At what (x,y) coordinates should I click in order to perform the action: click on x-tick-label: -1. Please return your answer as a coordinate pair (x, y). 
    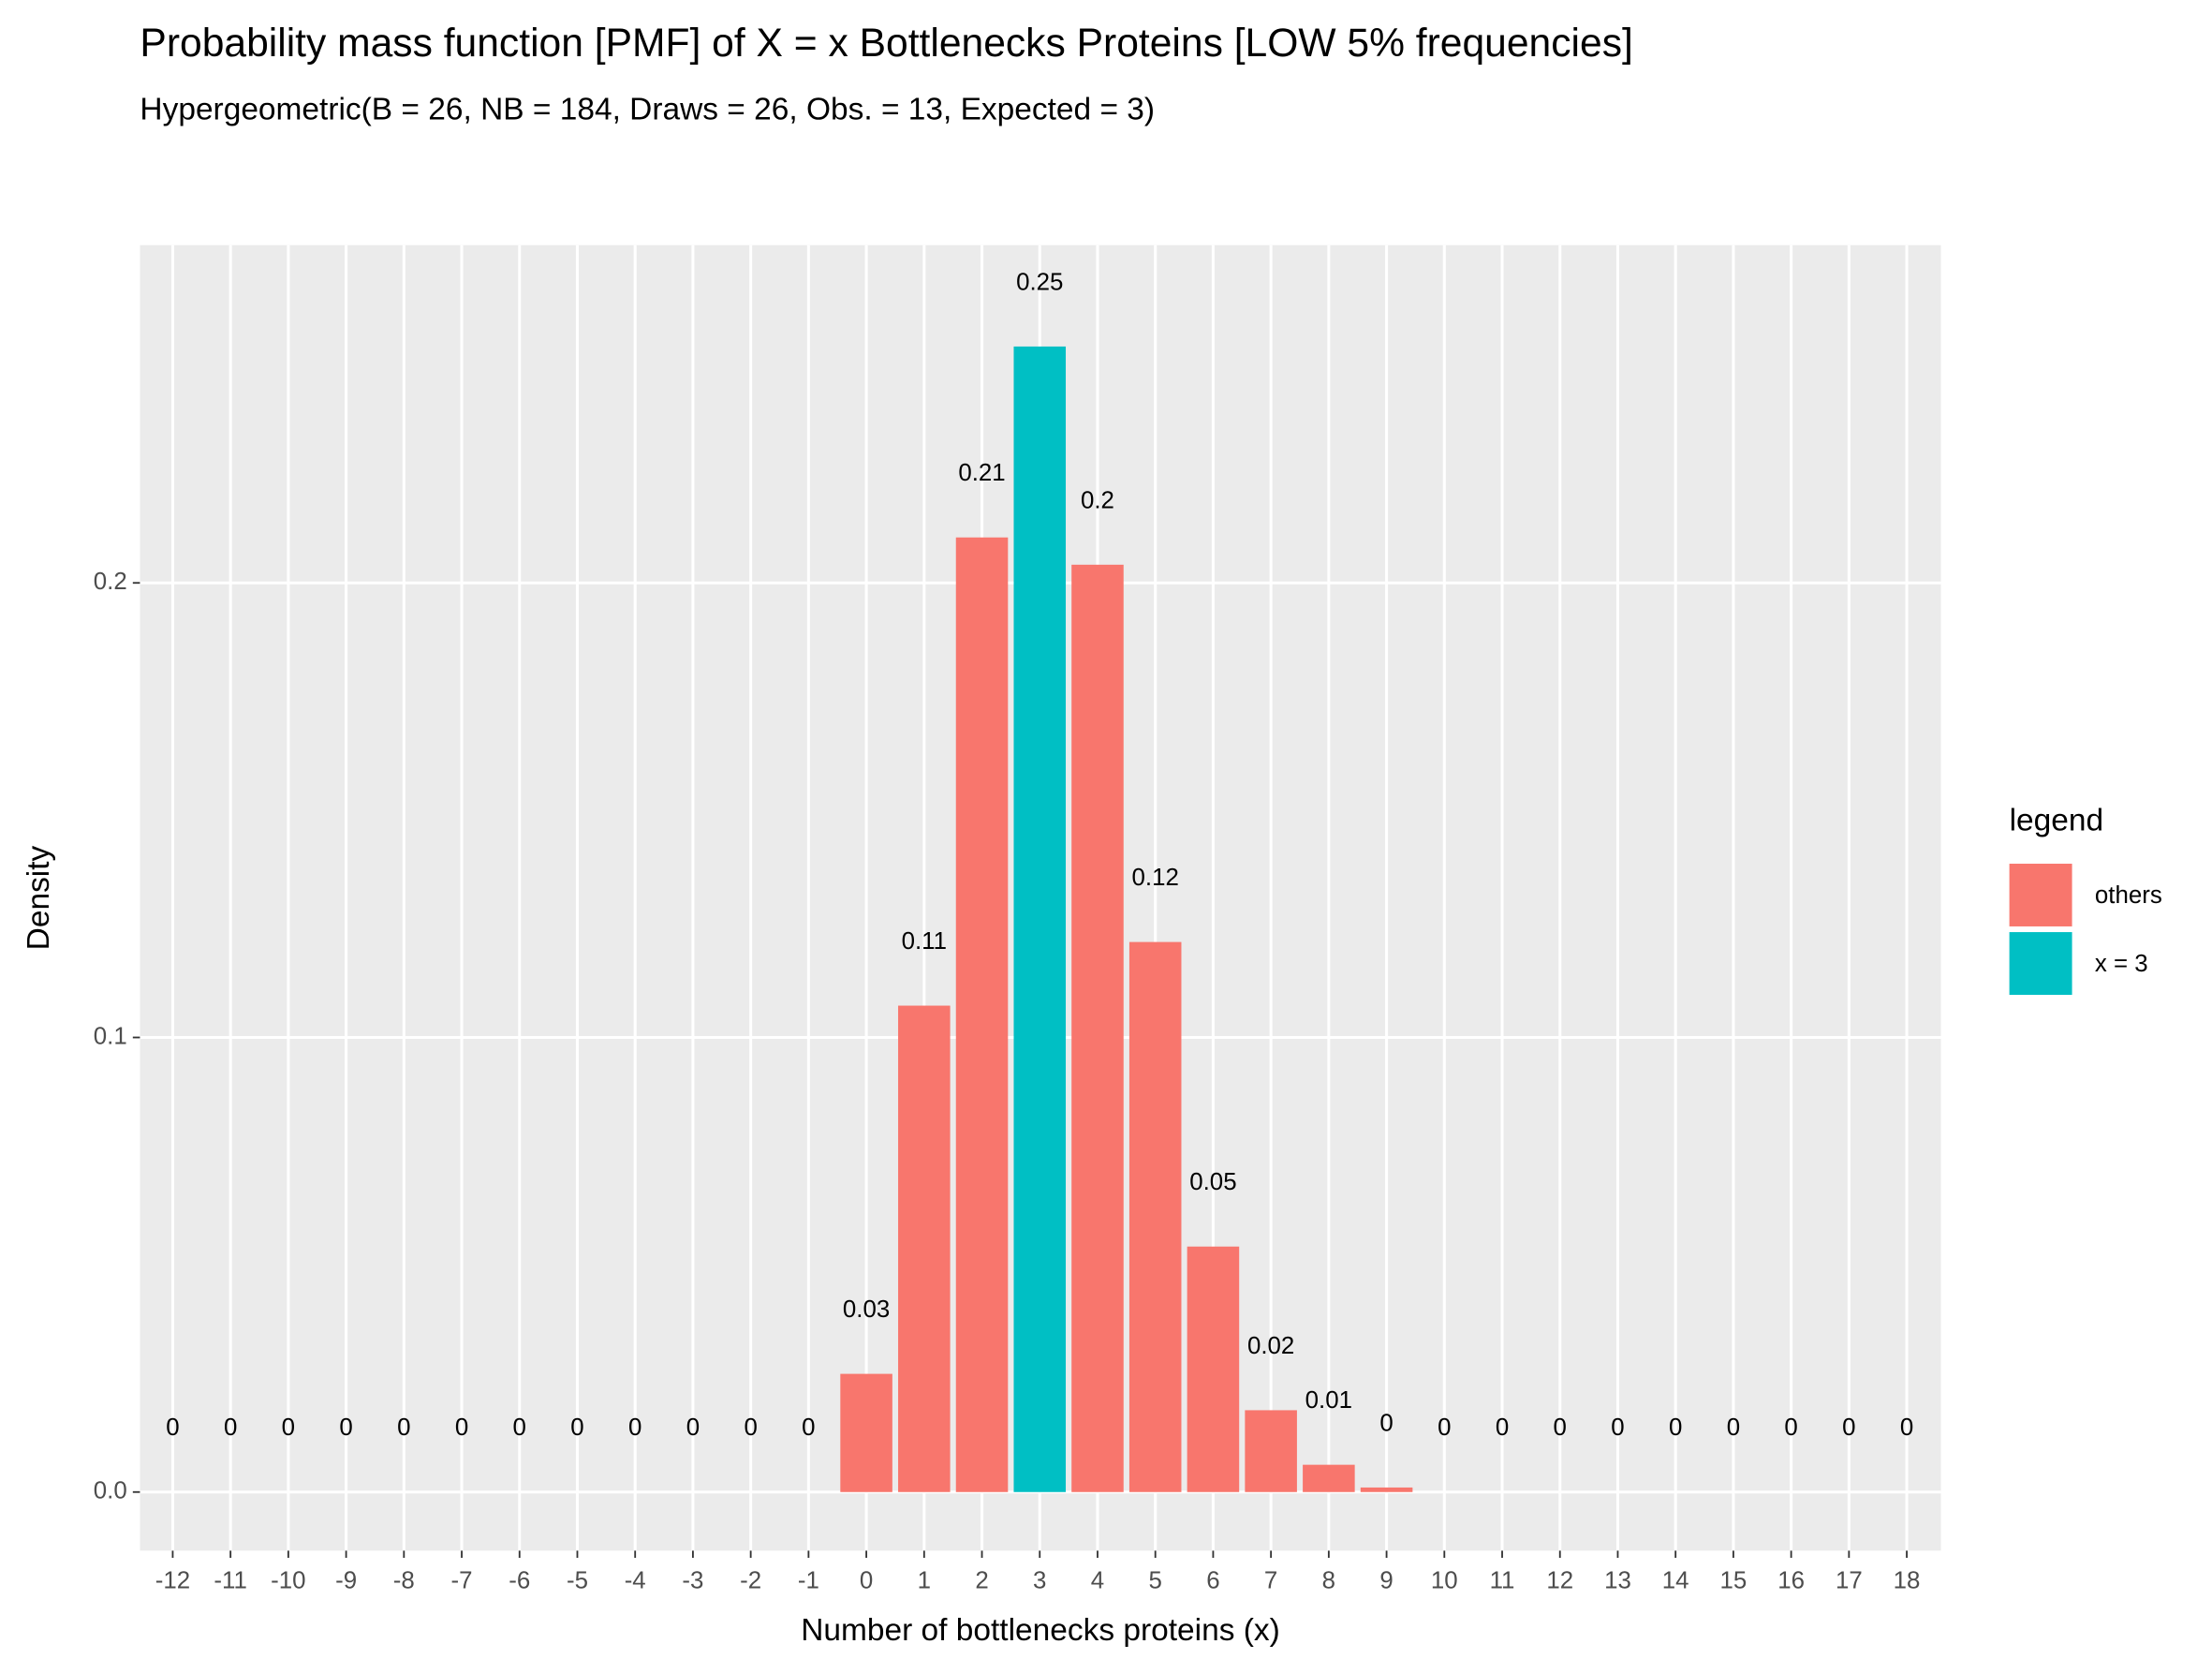
    Looking at the image, I should click on (808, 1581).